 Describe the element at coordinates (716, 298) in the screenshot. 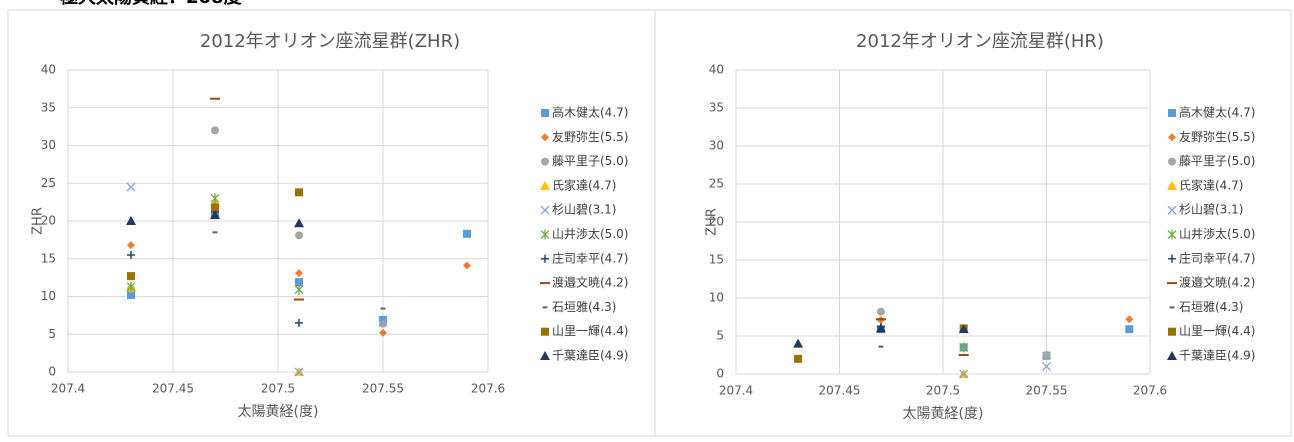

I see `y-tick-label: 10` at that location.